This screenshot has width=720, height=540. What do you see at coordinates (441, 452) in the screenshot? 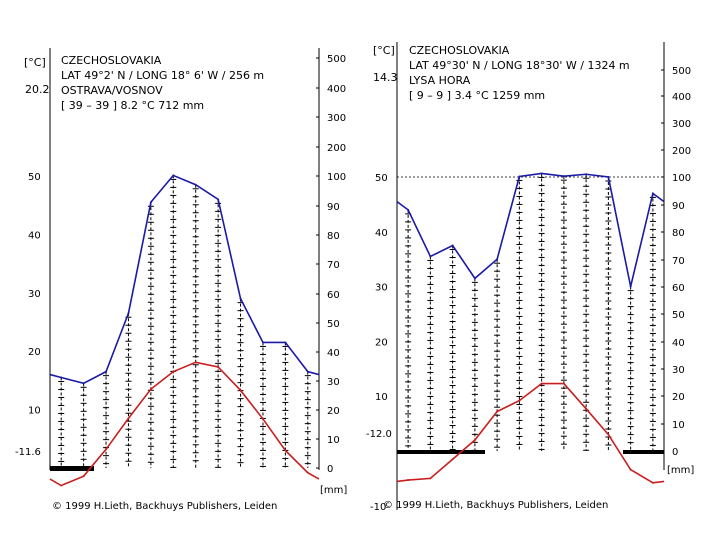
I see `frost-bar-start` at bounding box center [441, 452].